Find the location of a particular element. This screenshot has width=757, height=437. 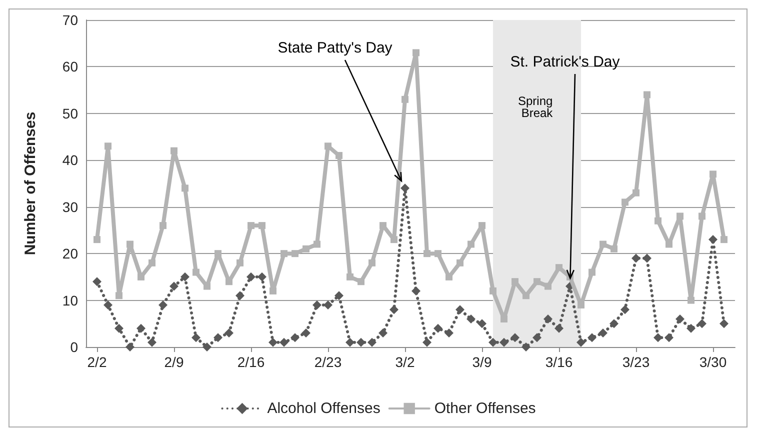

y-tick-label: 0 is located at coordinates (74, 347).